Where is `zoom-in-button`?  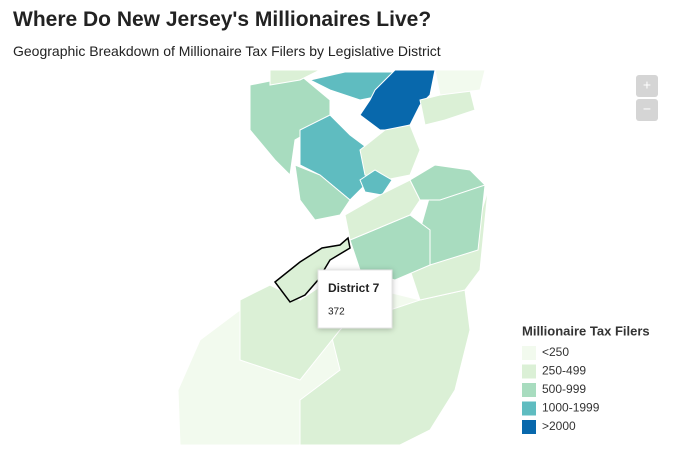 zoom-in-button is located at coordinates (647, 86).